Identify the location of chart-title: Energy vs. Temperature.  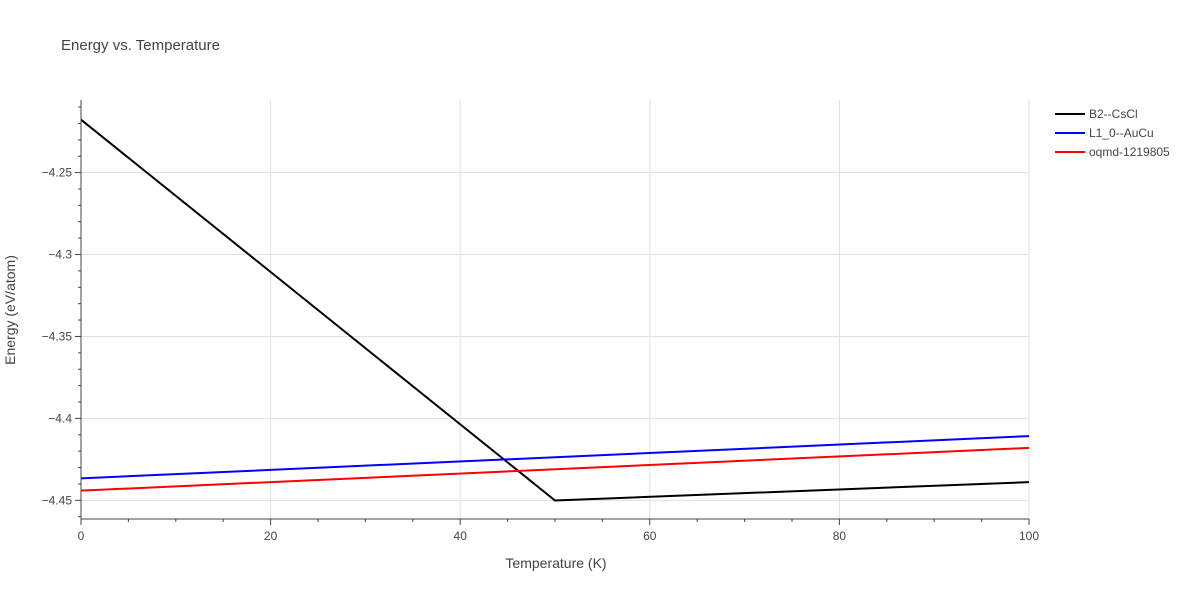
(140, 45).